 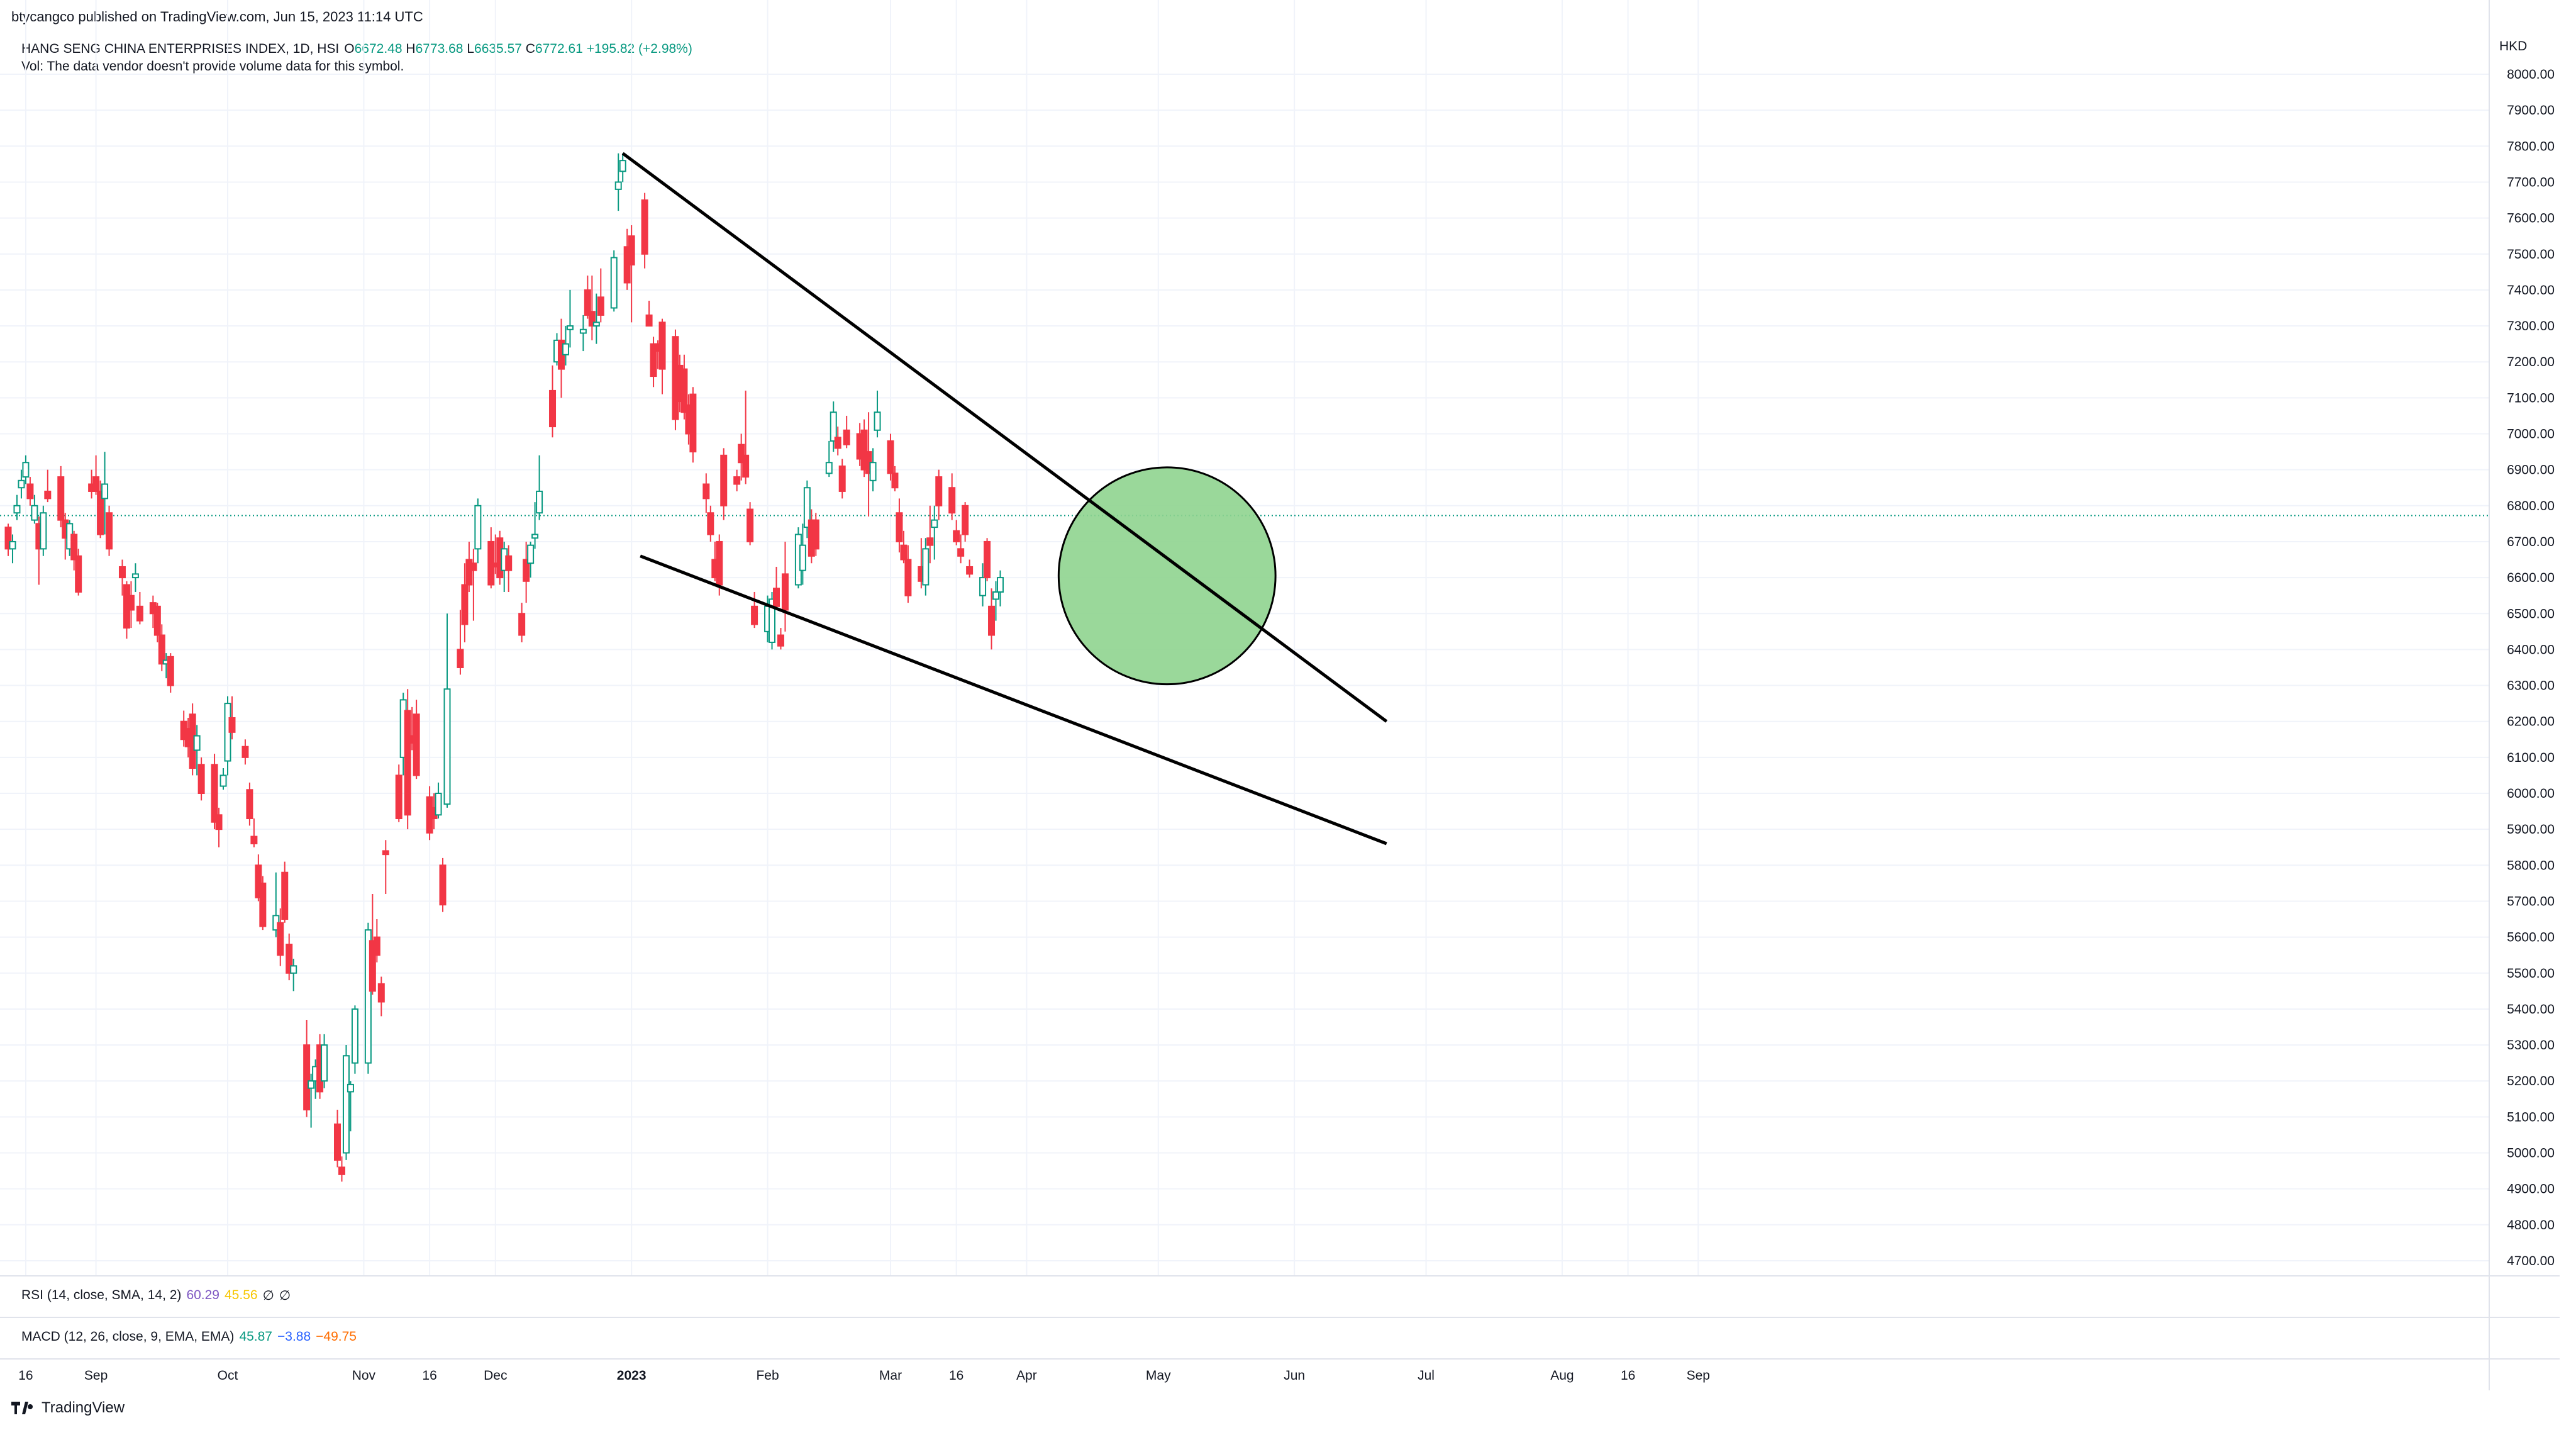 What do you see at coordinates (2531, 470) in the screenshot?
I see `y-tick-label: 6900.00` at bounding box center [2531, 470].